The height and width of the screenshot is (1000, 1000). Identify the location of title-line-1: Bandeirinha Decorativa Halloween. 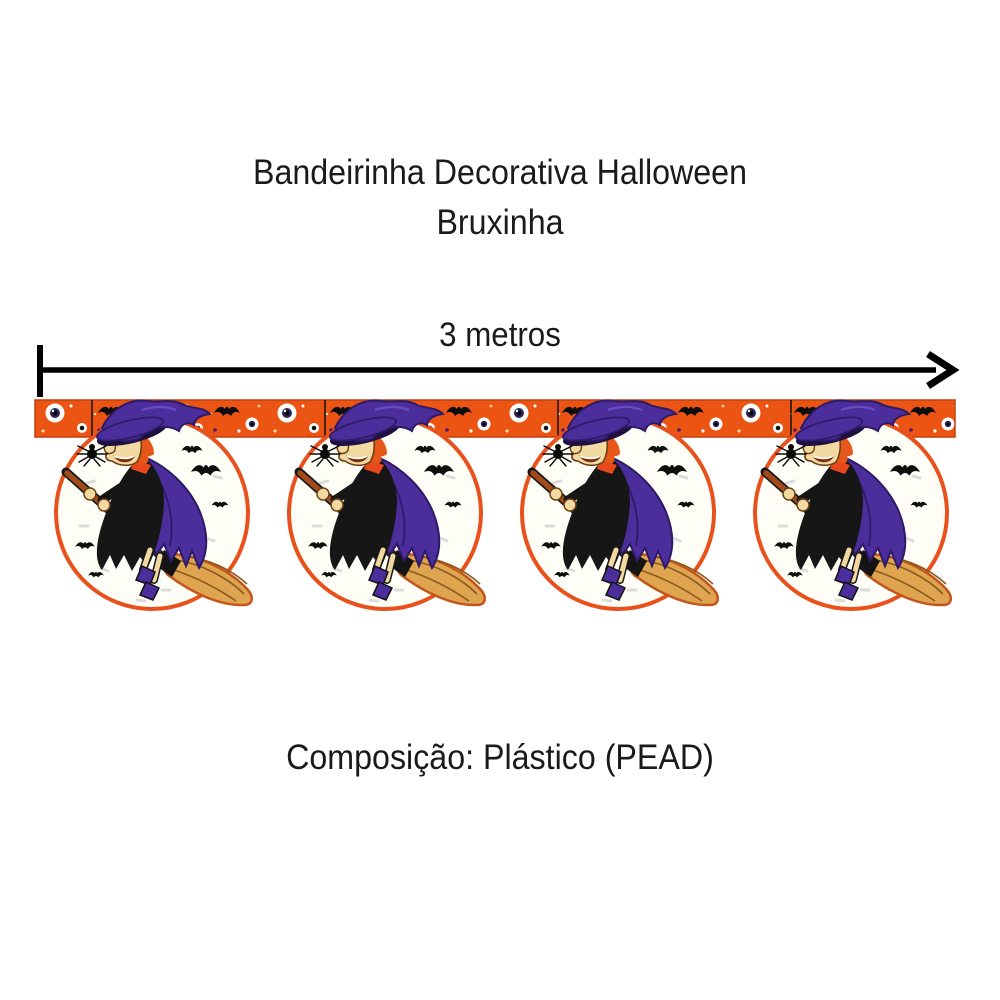
(500, 172).